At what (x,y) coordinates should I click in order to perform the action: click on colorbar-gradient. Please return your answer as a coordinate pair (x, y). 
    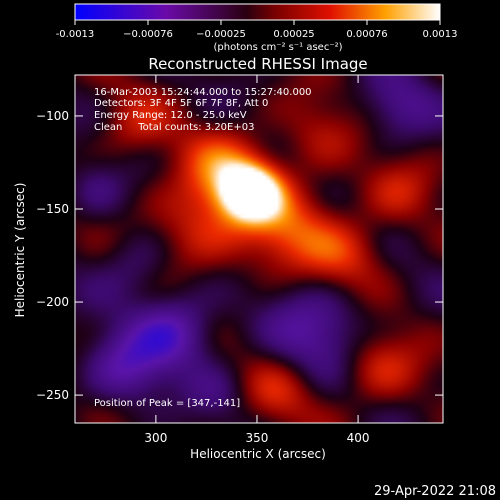
    Looking at the image, I should click on (257, 12).